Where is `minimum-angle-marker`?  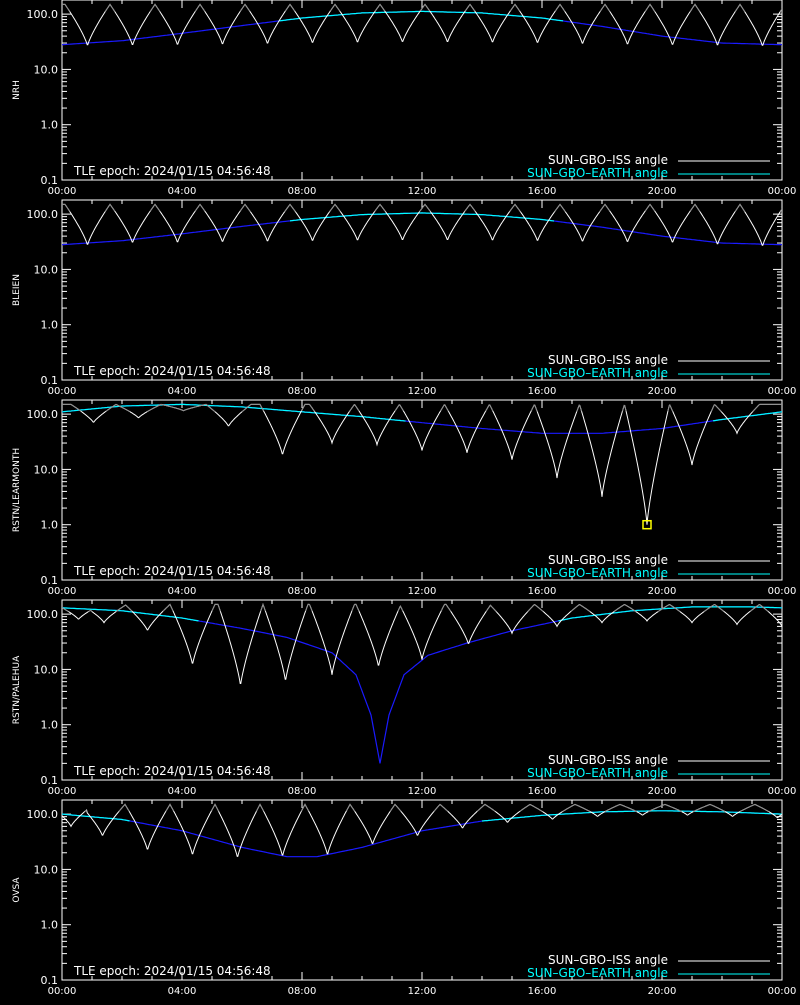 minimum-angle-marker is located at coordinates (647, 524).